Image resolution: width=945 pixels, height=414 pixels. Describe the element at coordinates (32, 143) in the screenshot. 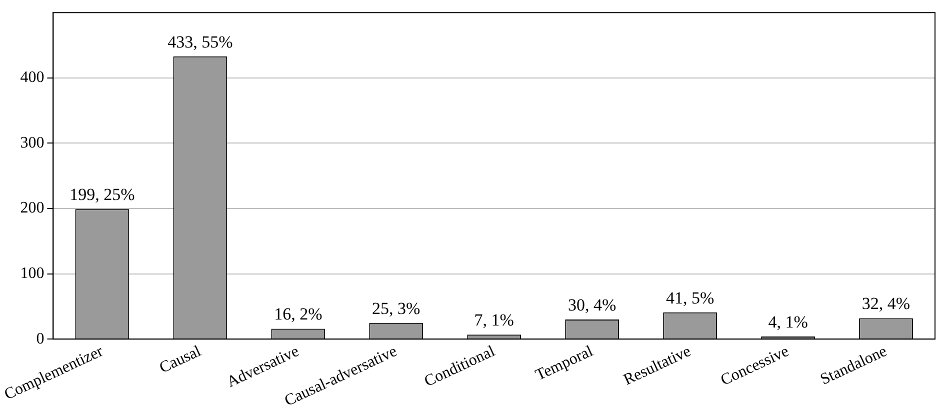

I see `y-tick-label: 300` at that location.